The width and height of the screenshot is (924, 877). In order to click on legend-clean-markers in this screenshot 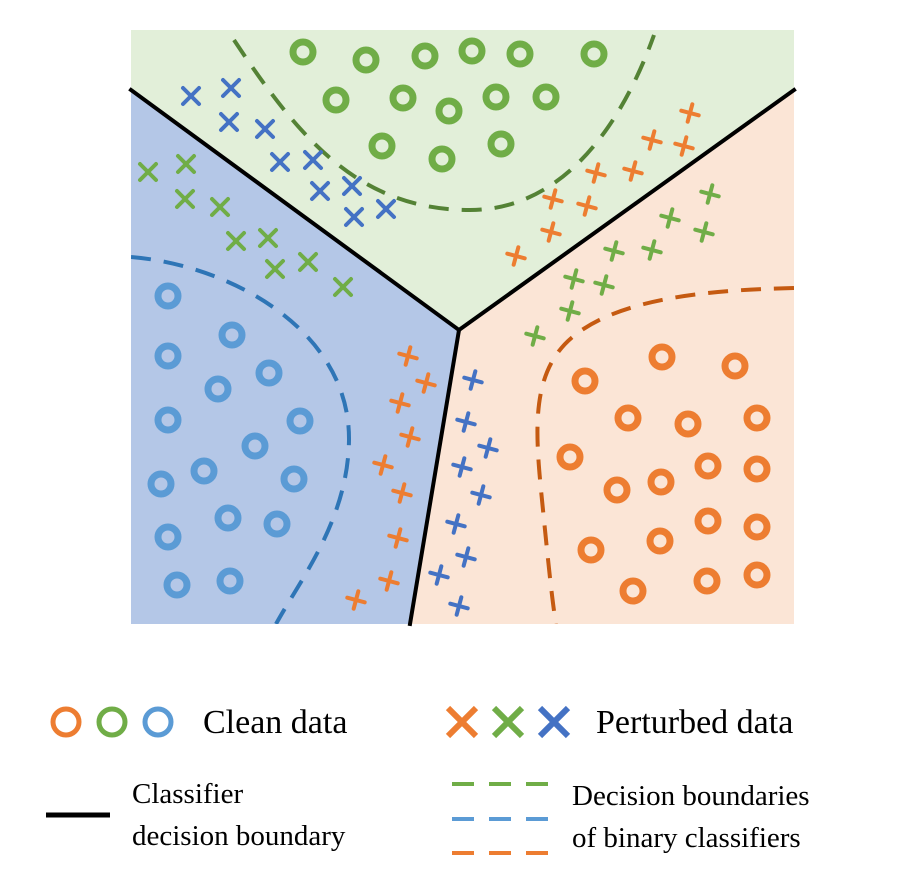, I will do `click(112, 722)`.